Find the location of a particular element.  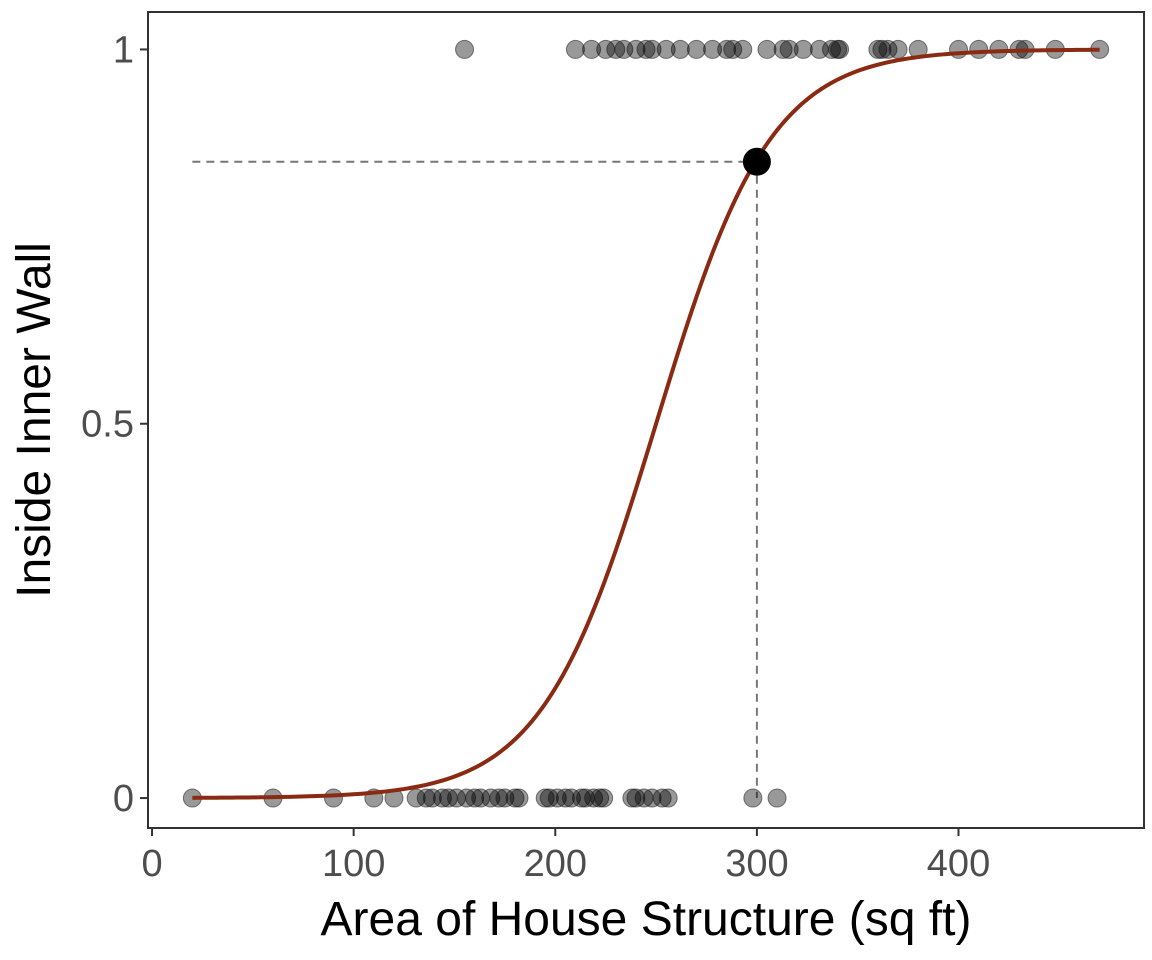

x-axis-title: Area of House Structure (sq ft) is located at coordinates (646, 919).